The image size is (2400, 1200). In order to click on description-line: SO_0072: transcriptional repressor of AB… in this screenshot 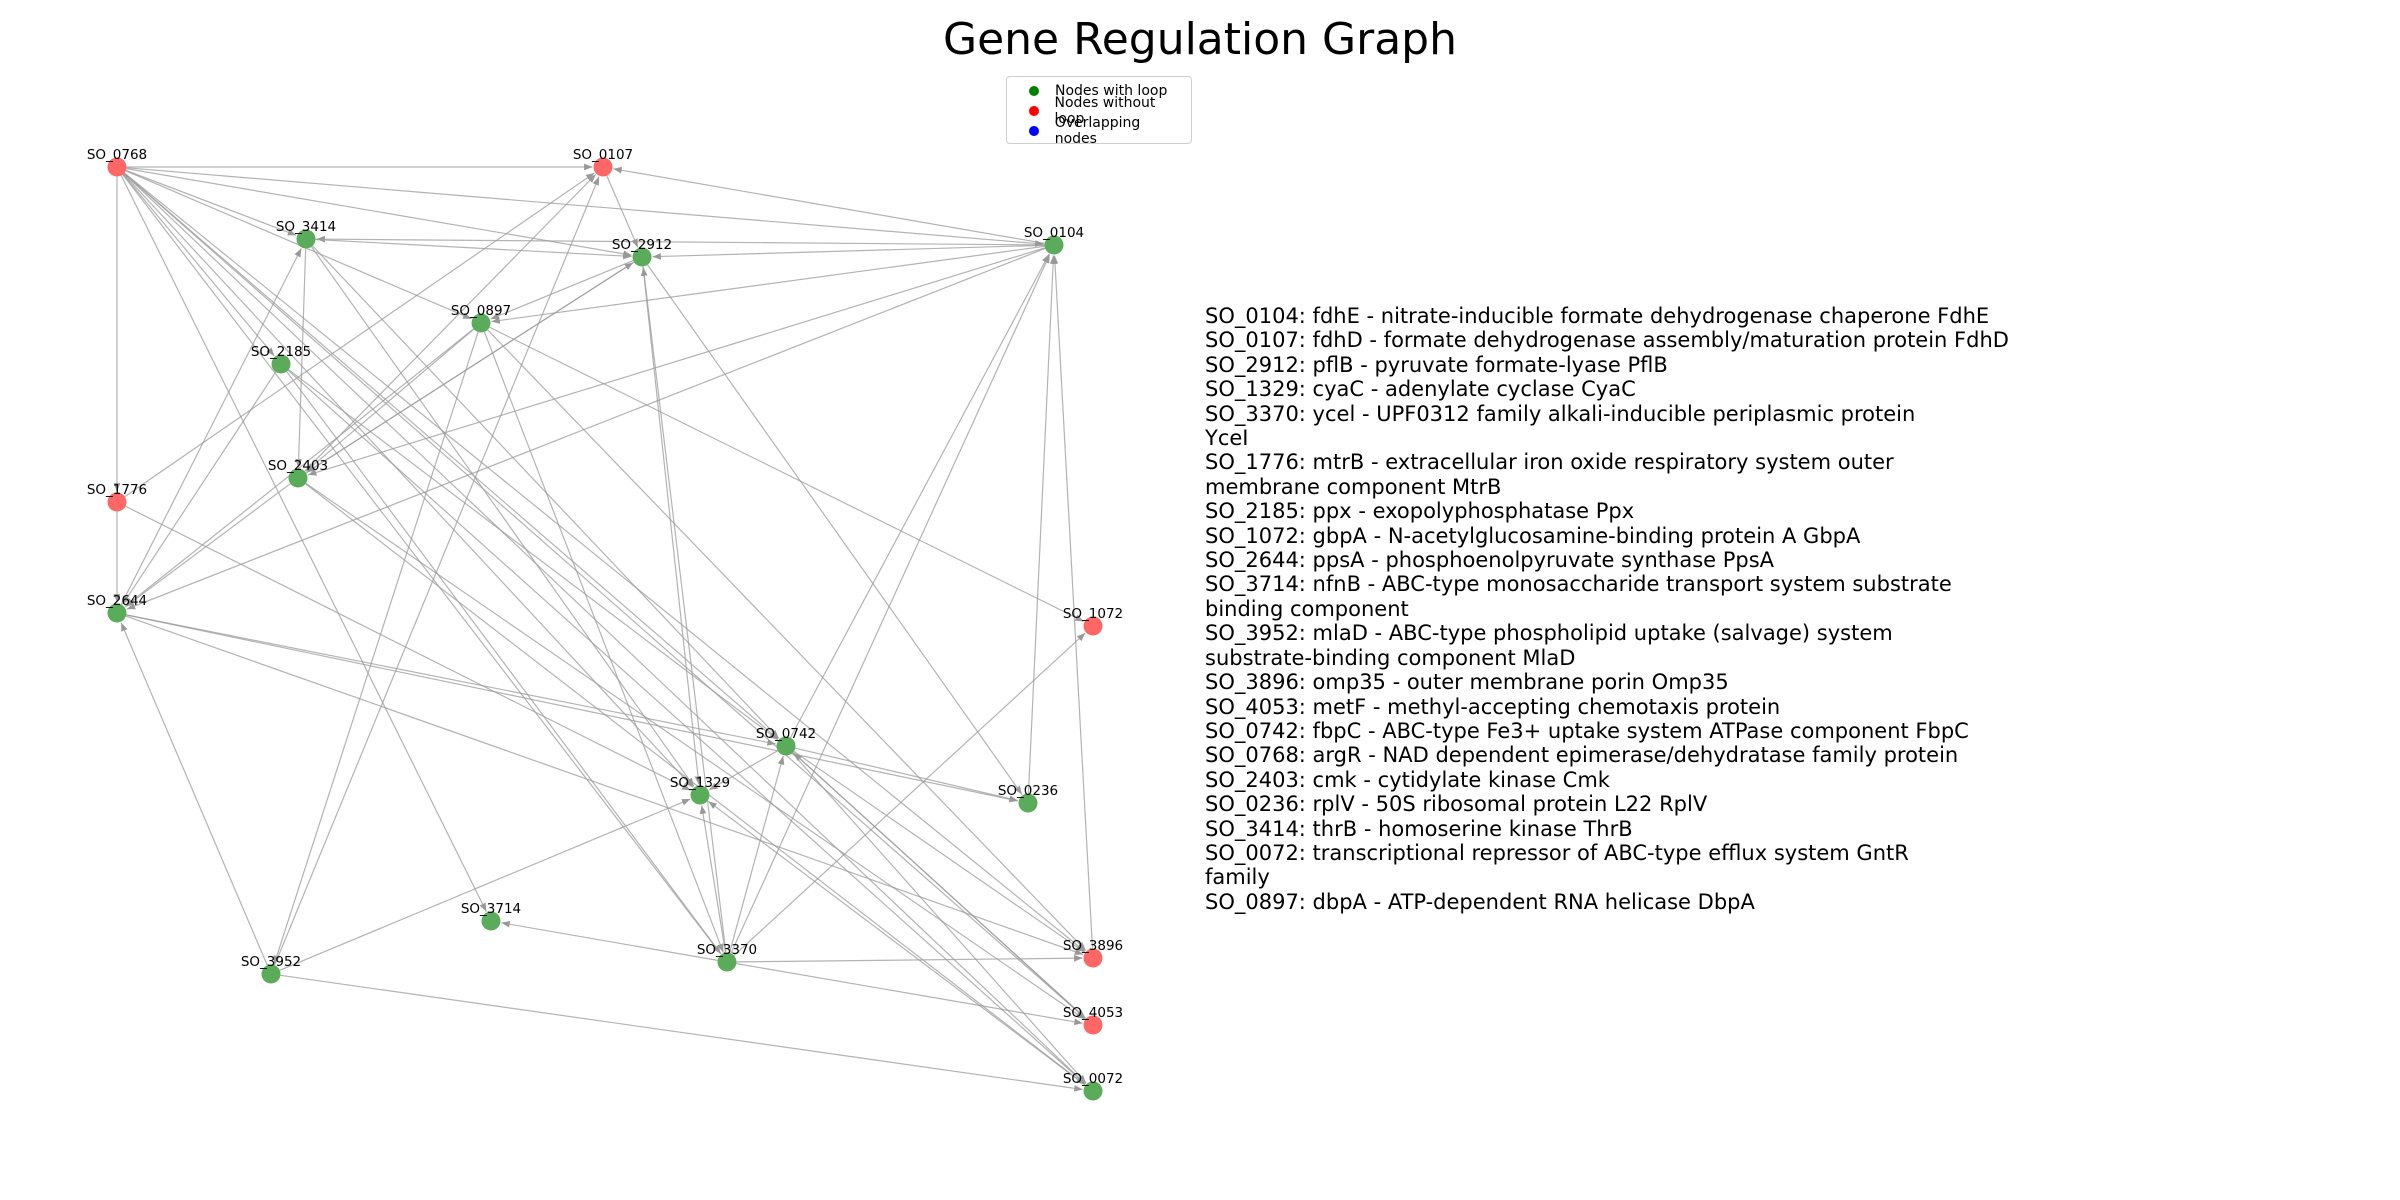, I will do `click(1557, 852)`.